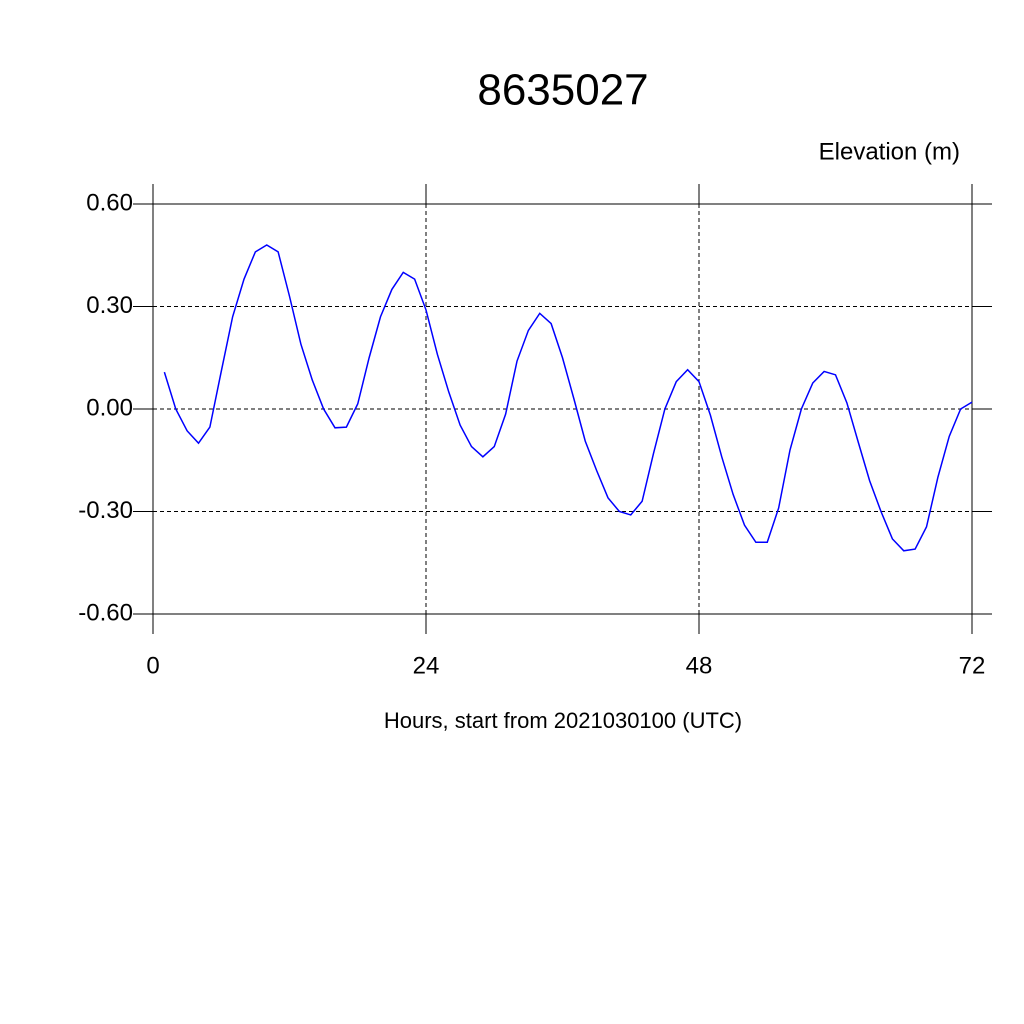 This screenshot has width=1024, height=1024. What do you see at coordinates (972, 665) in the screenshot?
I see `x-tick-label: 72` at bounding box center [972, 665].